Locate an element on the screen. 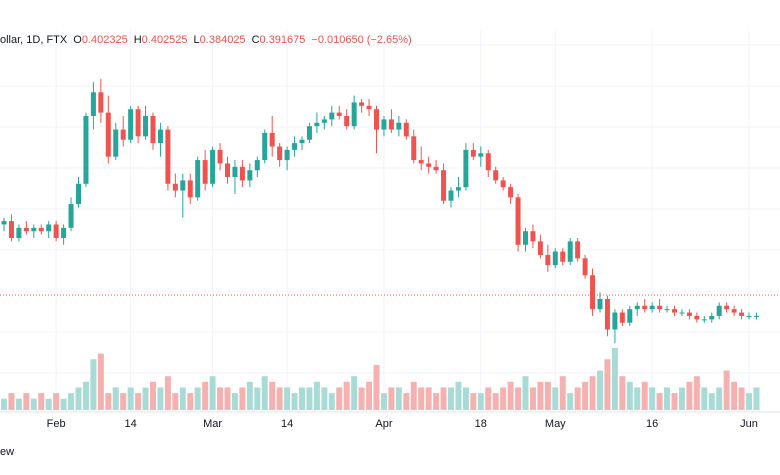 The height and width of the screenshot is (475, 780). legend-high-value: 0.402525 is located at coordinates (164, 40).